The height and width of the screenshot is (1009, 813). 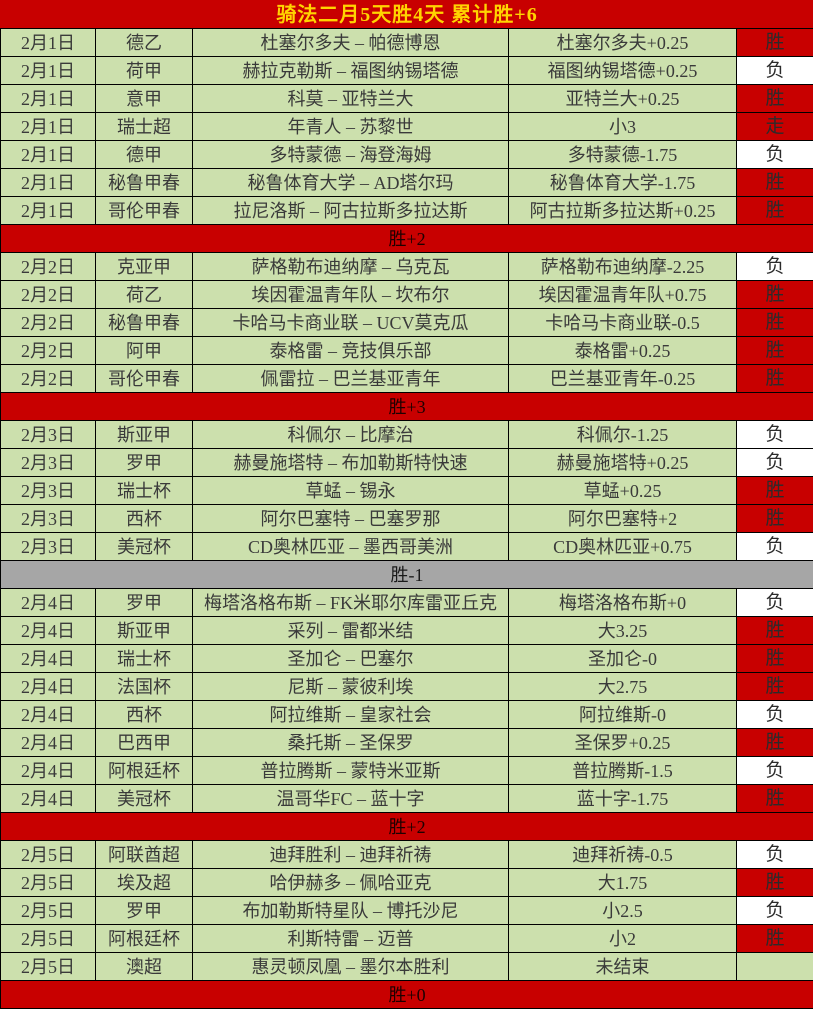 What do you see at coordinates (351, 547) in the screenshot?
I see `cell-match: CD奥林匹亚 – 墨西哥美洲` at bounding box center [351, 547].